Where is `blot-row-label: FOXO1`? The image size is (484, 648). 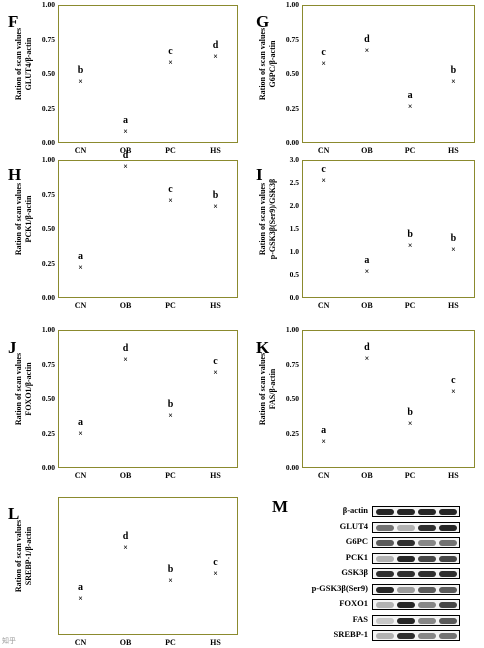
blot-row-label: FOXO1 is located at coordinates (353, 603).